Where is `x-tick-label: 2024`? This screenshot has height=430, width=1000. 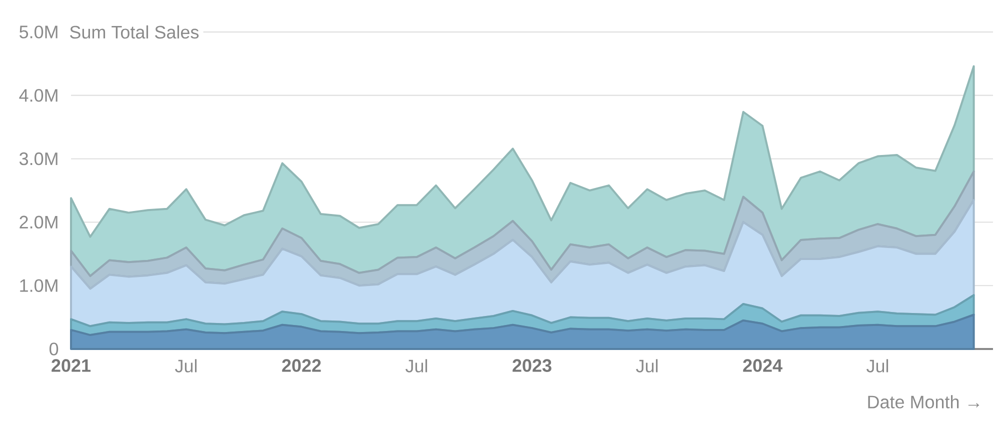 x-tick-label: 2024 is located at coordinates (762, 365).